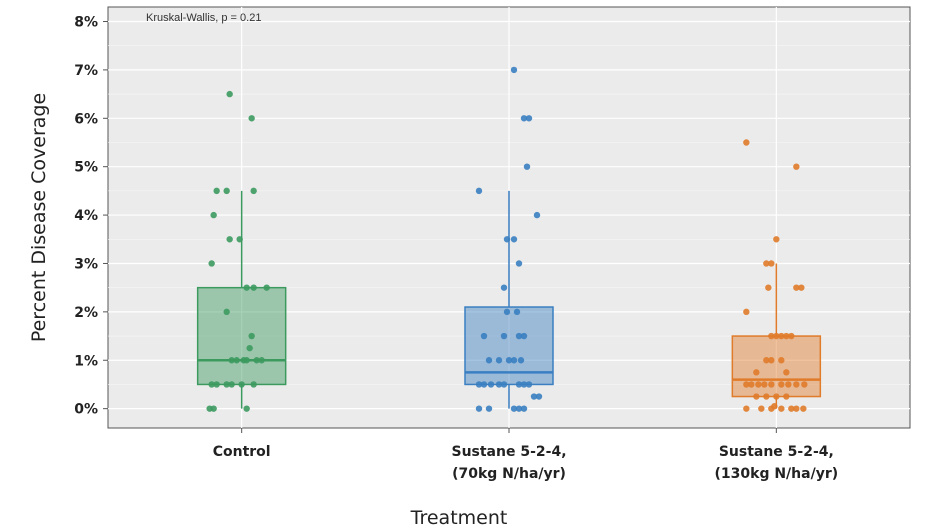 The height and width of the screenshot is (532, 925). What do you see at coordinates (39, 217) in the screenshot?
I see `y-axis-title: Percent Disease Coverage` at bounding box center [39, 217].